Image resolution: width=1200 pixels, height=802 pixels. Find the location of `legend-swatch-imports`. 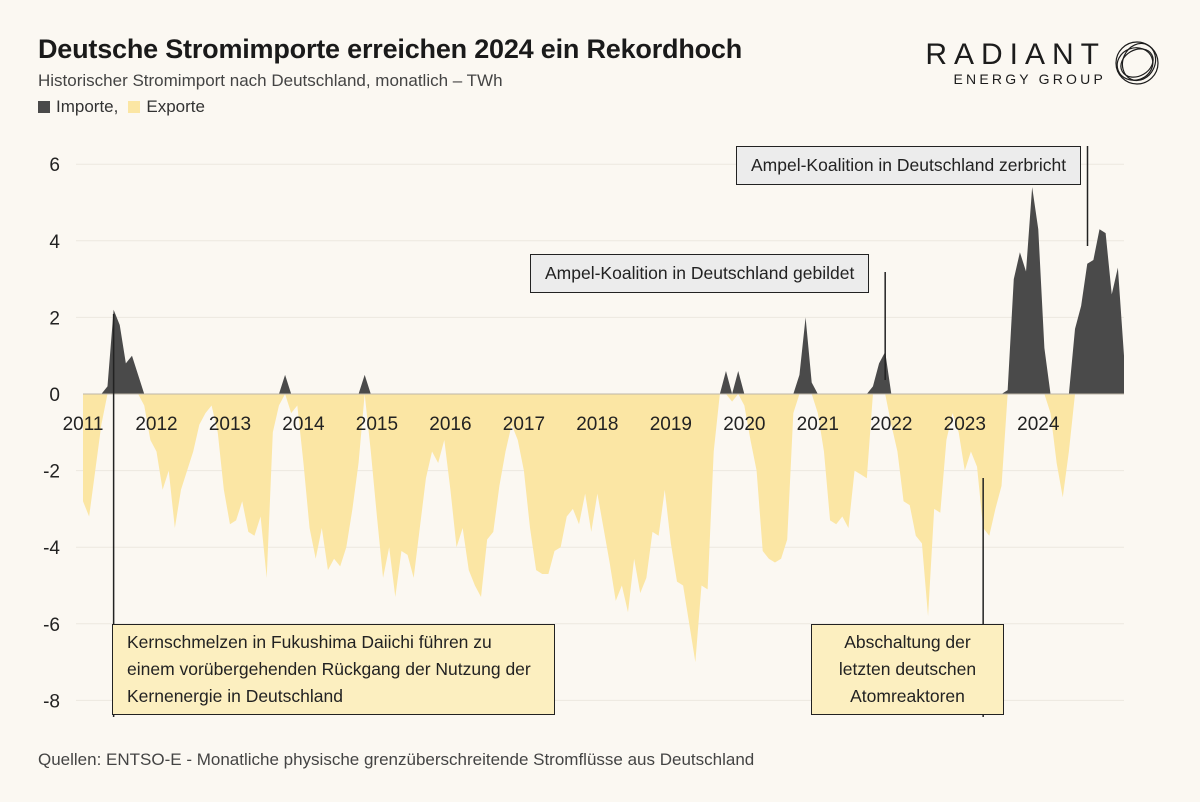

legend-swatch-imports is located at coordinates (44, 107).